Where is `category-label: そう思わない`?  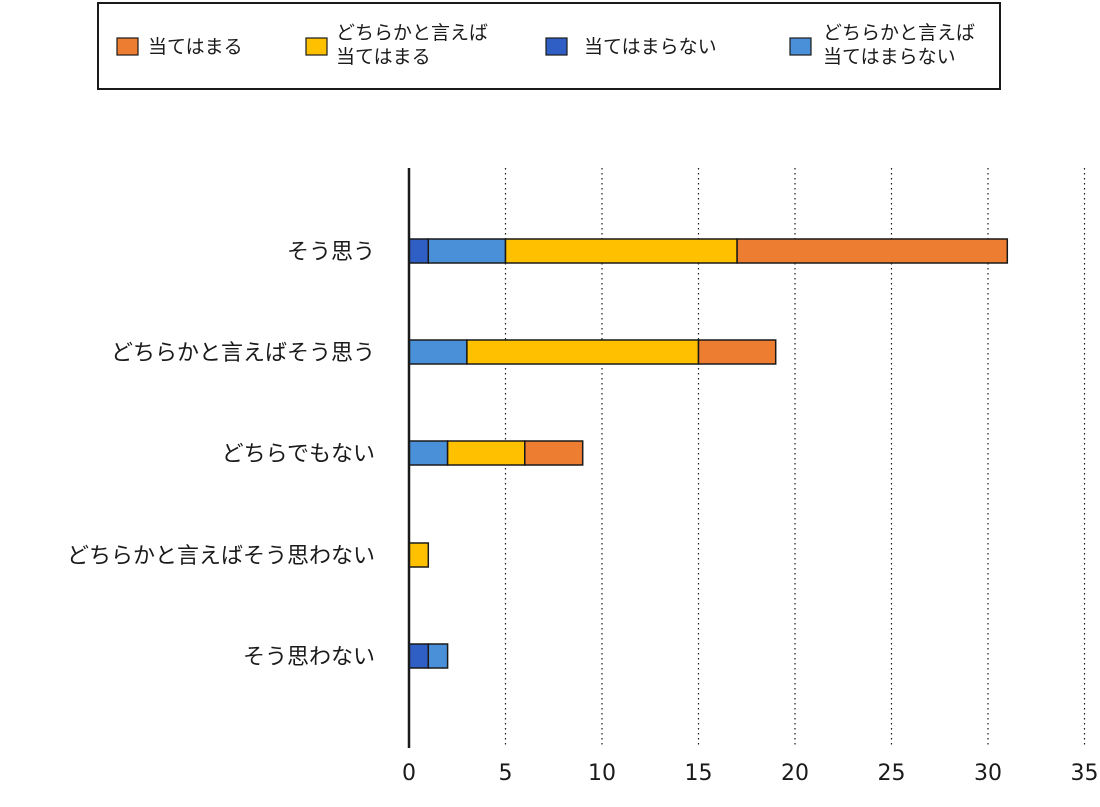
category-label: そう思わない is located at coordinates (309, 657).